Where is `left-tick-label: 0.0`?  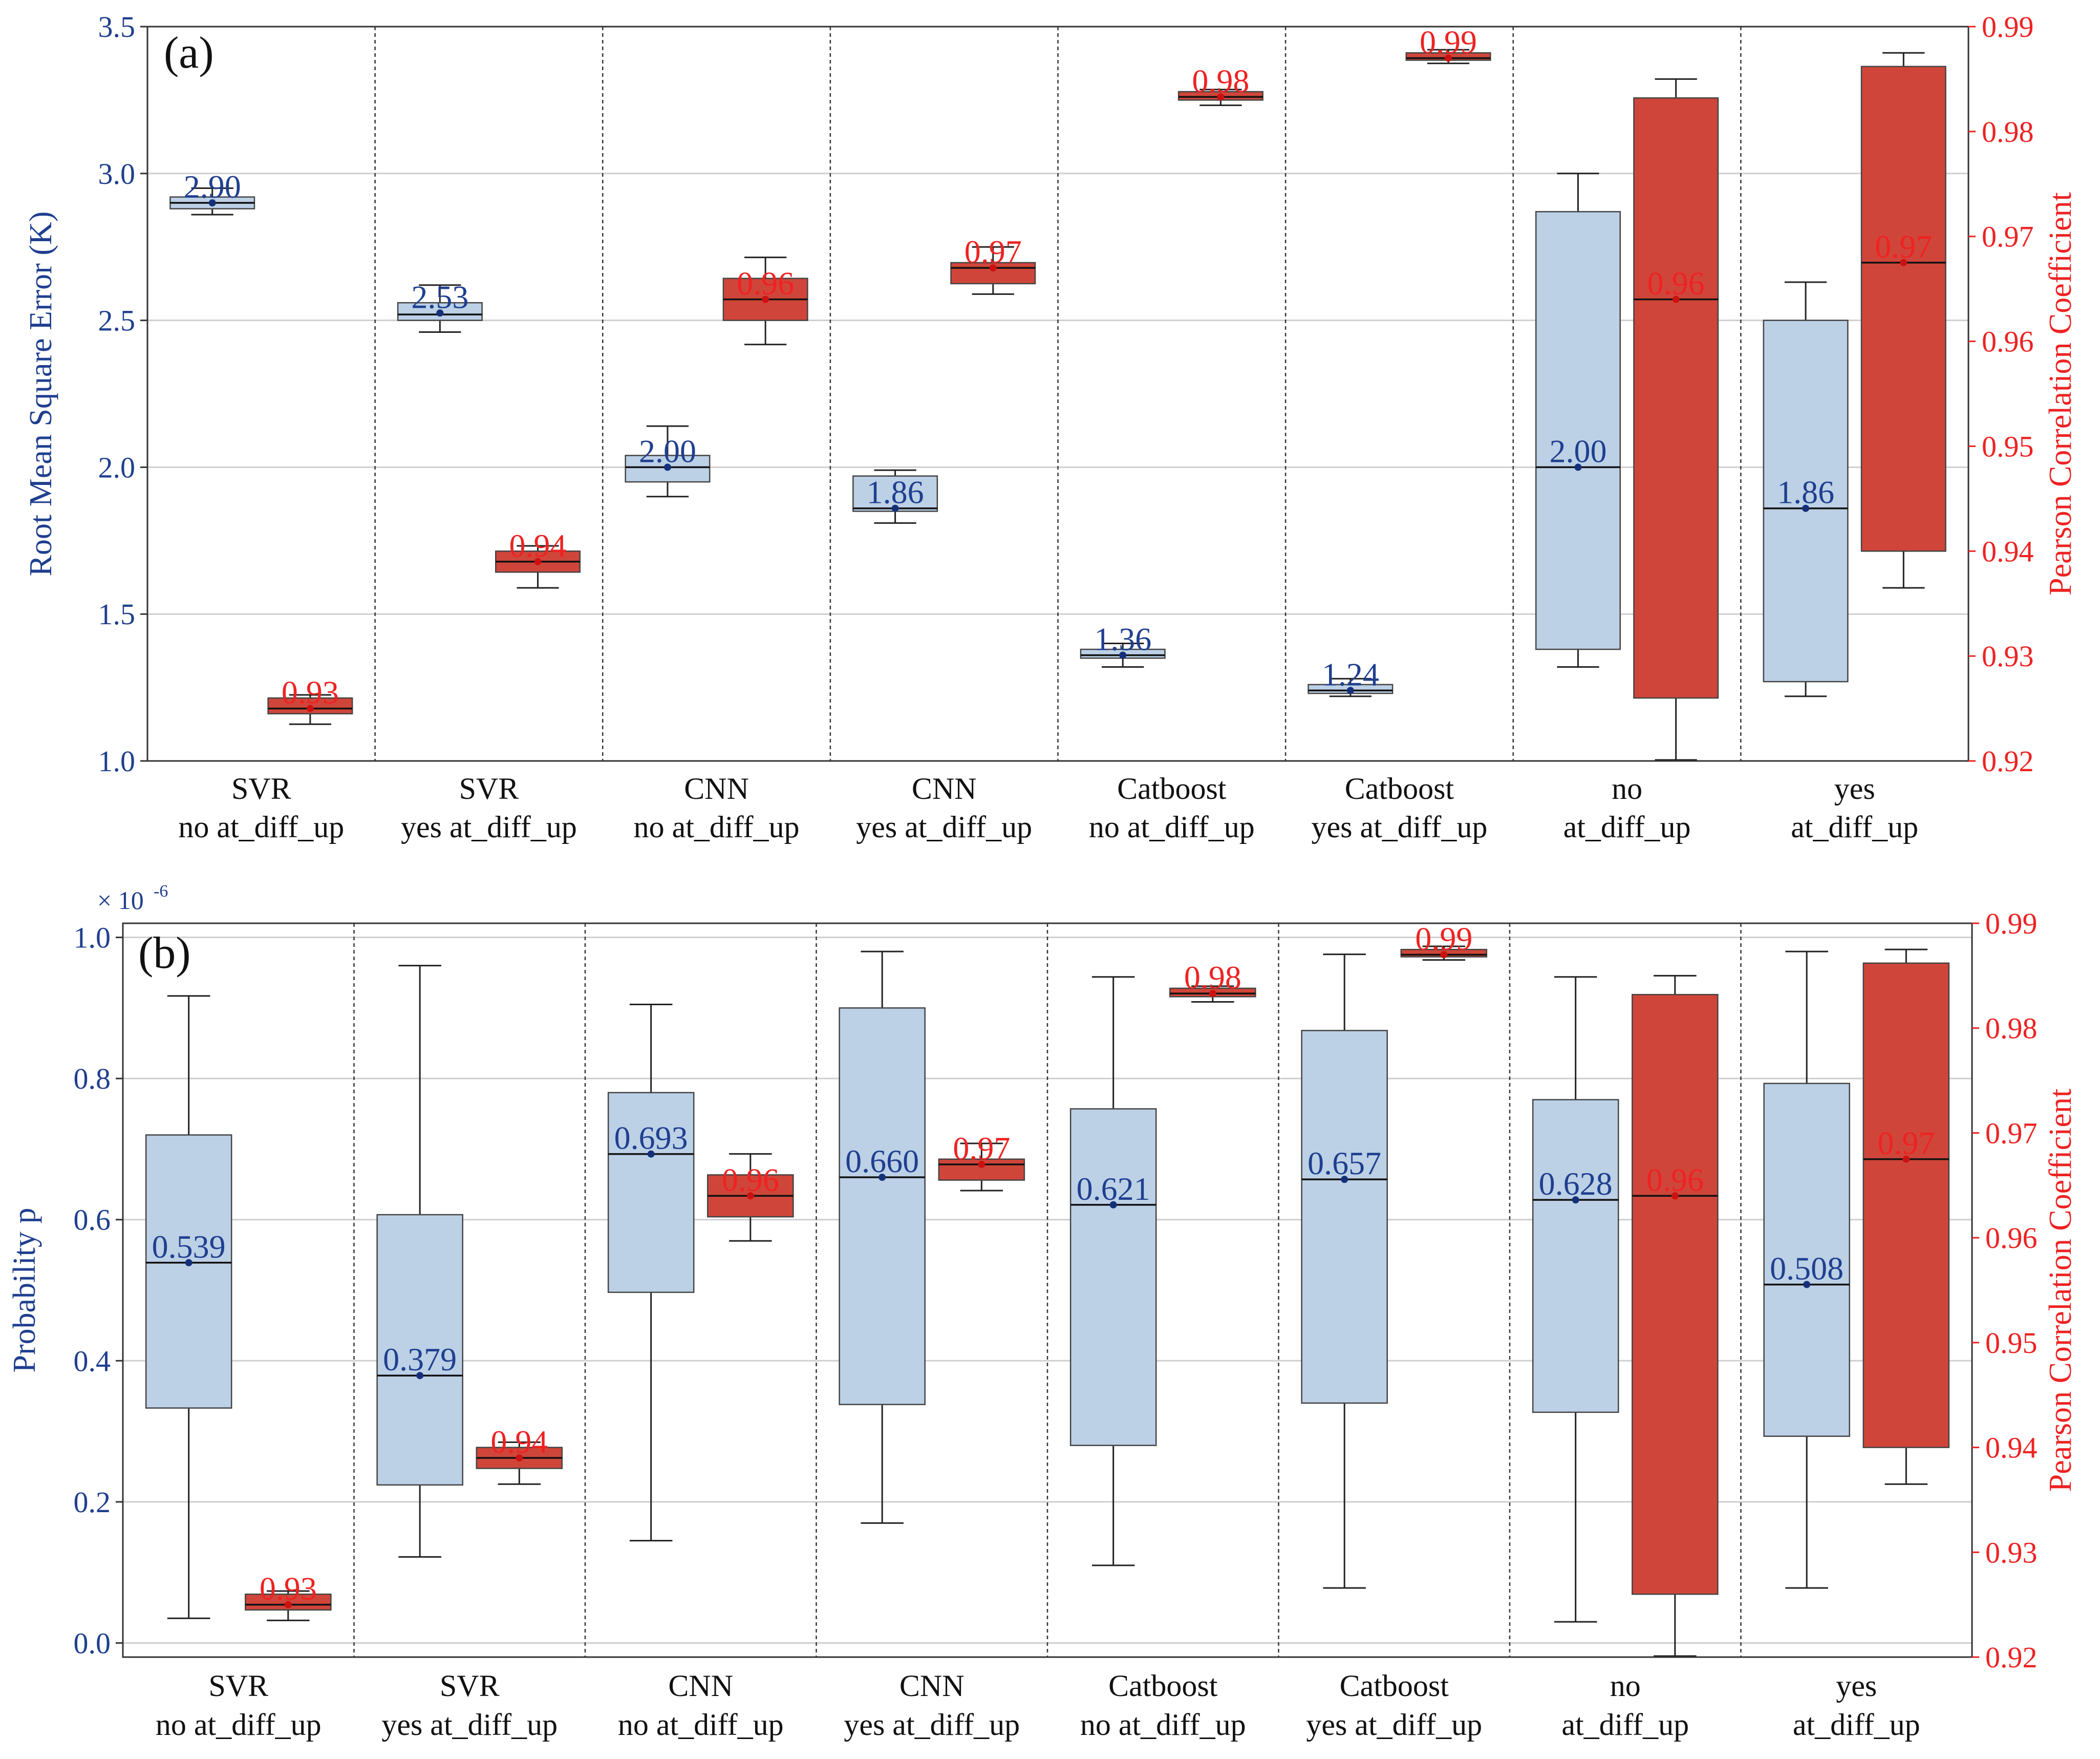 left-tick-label: 0.0 is located at coordinates (92, 1643).